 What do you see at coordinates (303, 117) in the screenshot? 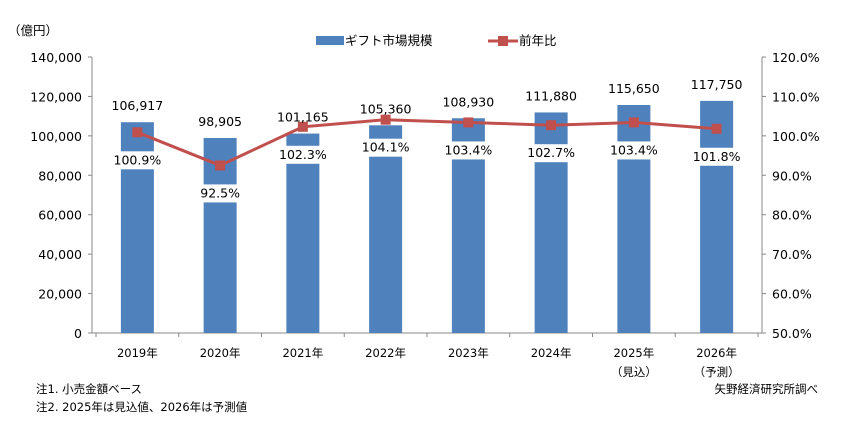
I see `bar-value-label: 101,165` at bounding box center [303, 117].